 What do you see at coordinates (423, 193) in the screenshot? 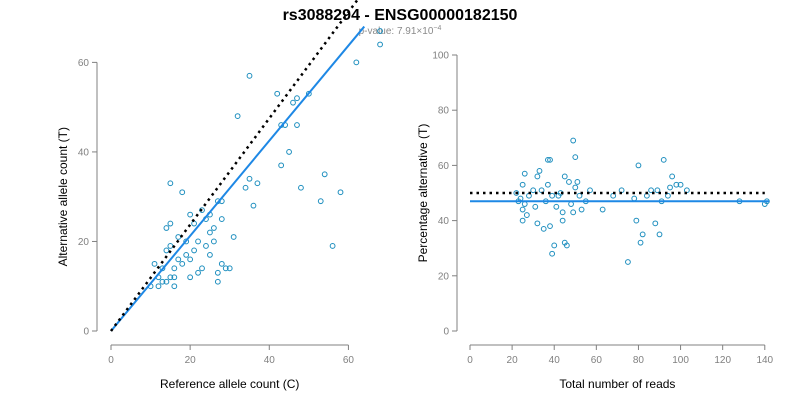
I see `y-axis-label: Percentage alternative (T)` at bounding box center [423, 193].